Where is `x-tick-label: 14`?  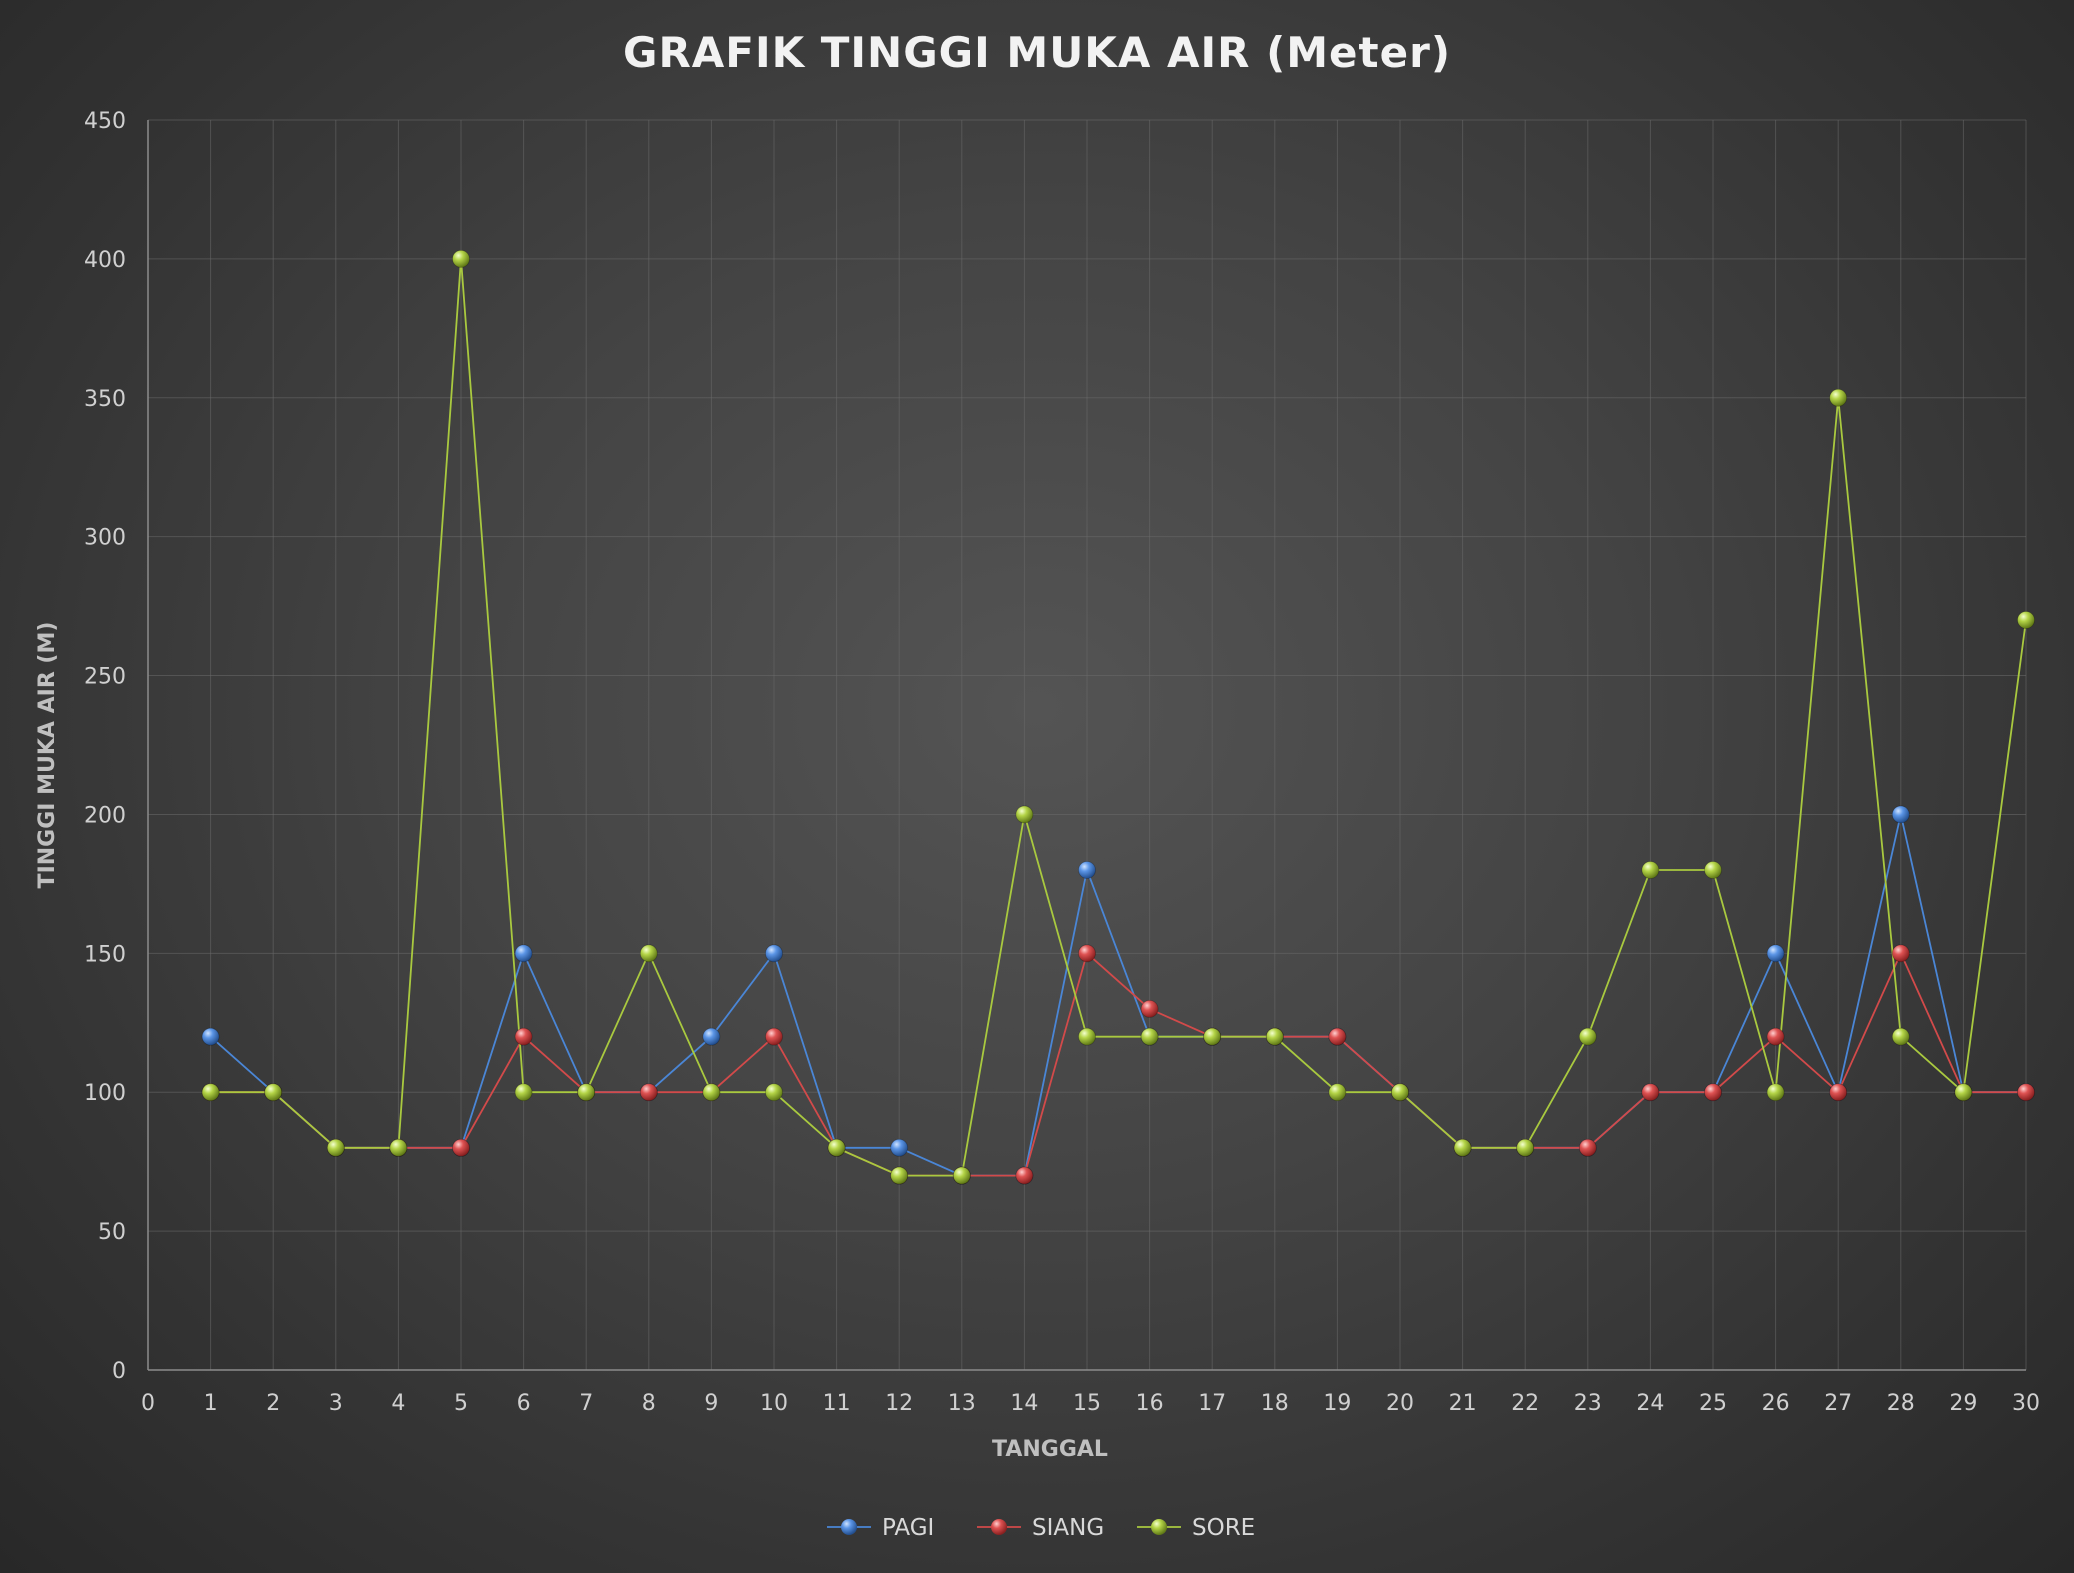
x-tick-label: 14 is located at coordinates (1024, 1403).